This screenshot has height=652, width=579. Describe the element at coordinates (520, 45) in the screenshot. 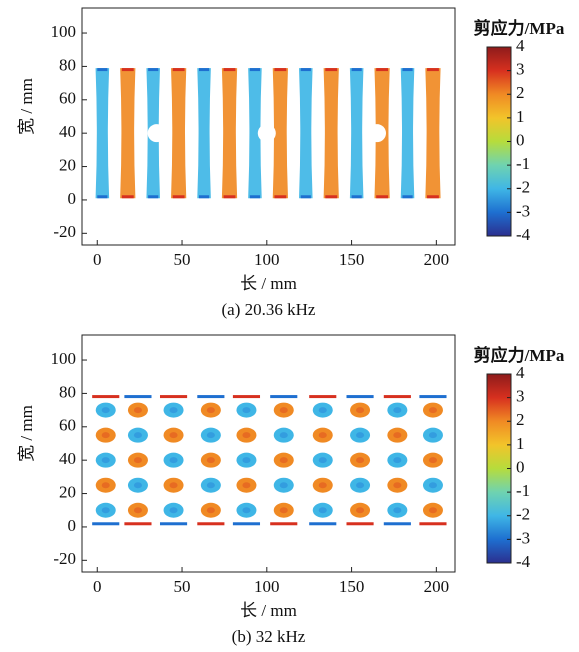

I see `colorbar-tick-label: 4` at that location.